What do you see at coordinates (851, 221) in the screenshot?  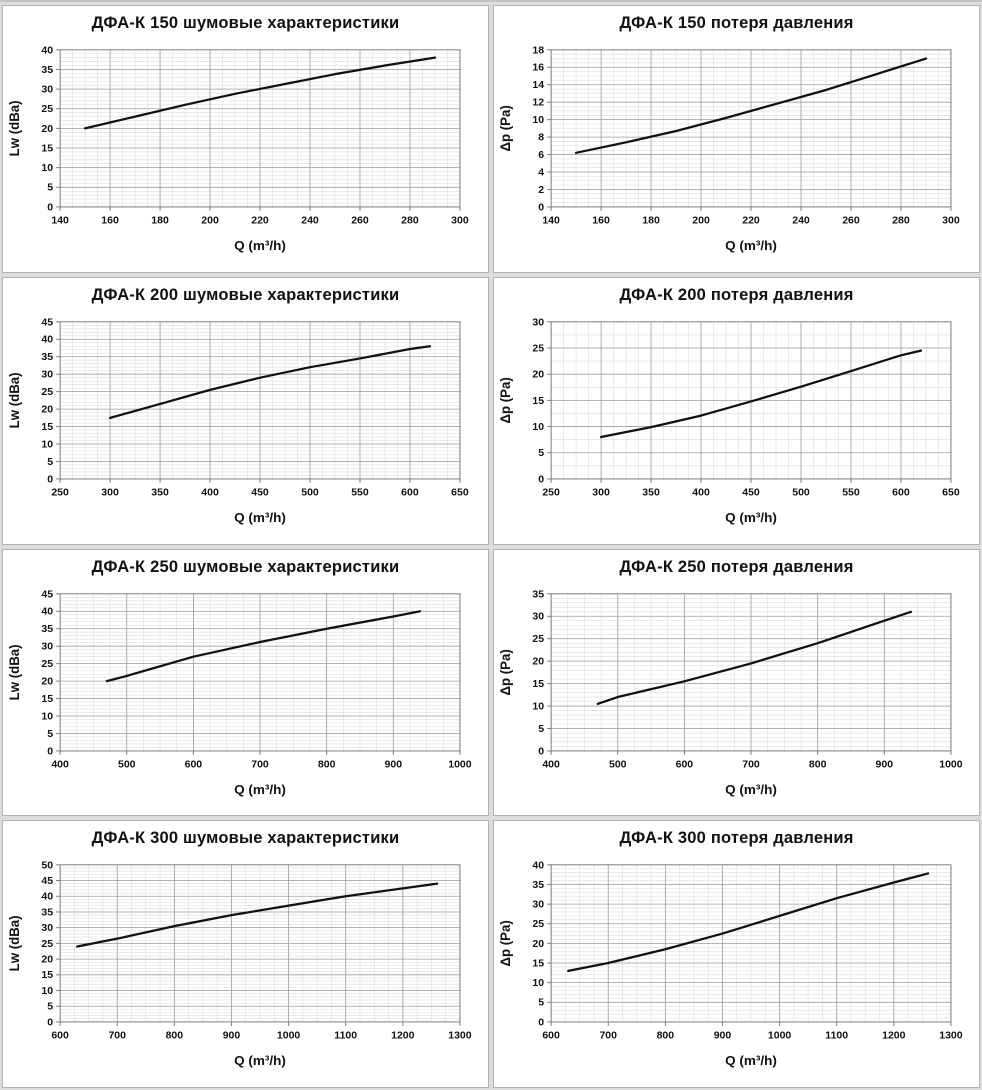 I see `x-tick-label: 260` at bounding box center [851, 221].